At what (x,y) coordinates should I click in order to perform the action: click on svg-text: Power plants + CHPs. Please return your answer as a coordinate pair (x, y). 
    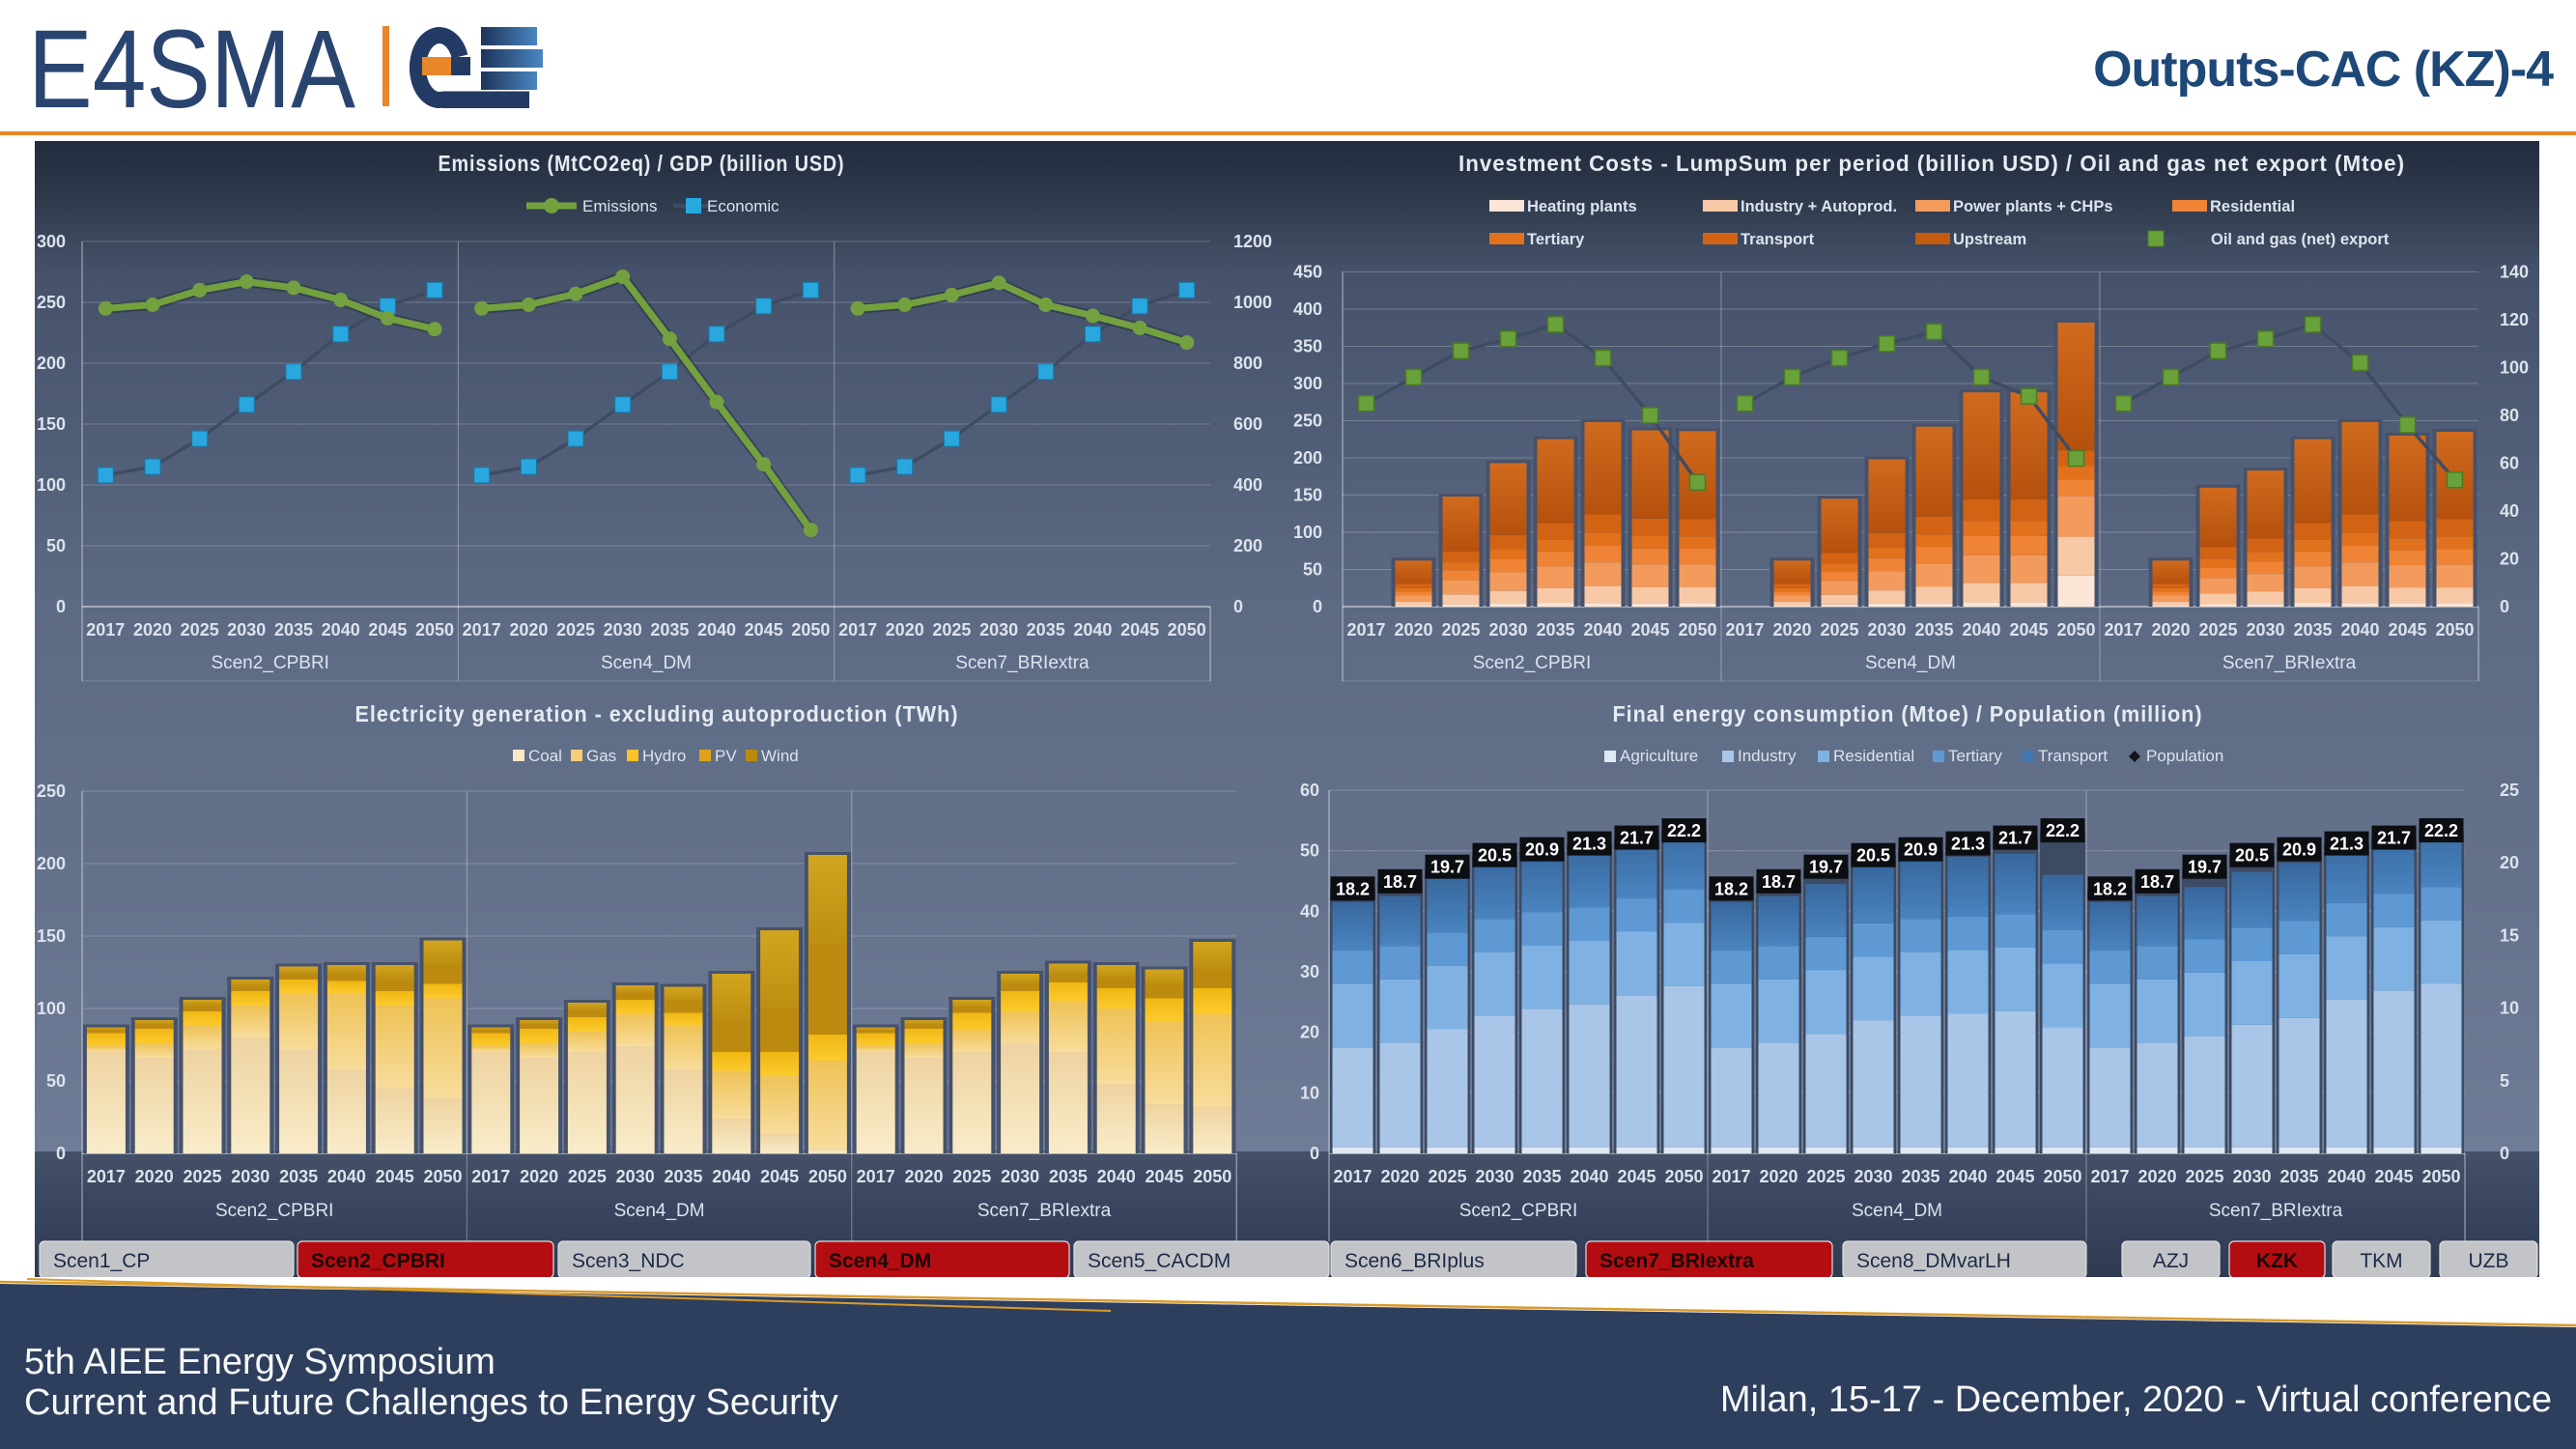
    Looking at the image, I should click on (2033, 206).